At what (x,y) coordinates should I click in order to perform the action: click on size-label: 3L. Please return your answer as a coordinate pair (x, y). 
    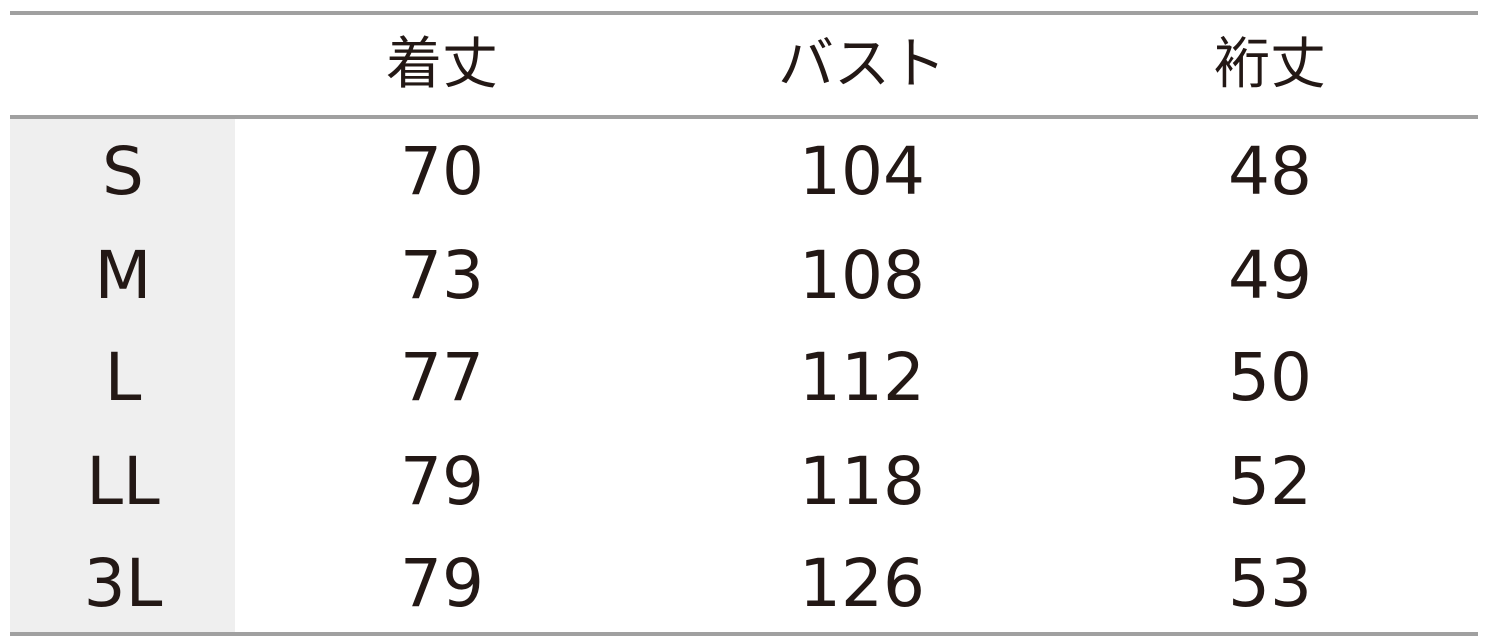
    Looking at the image, I should click on (123, 583).